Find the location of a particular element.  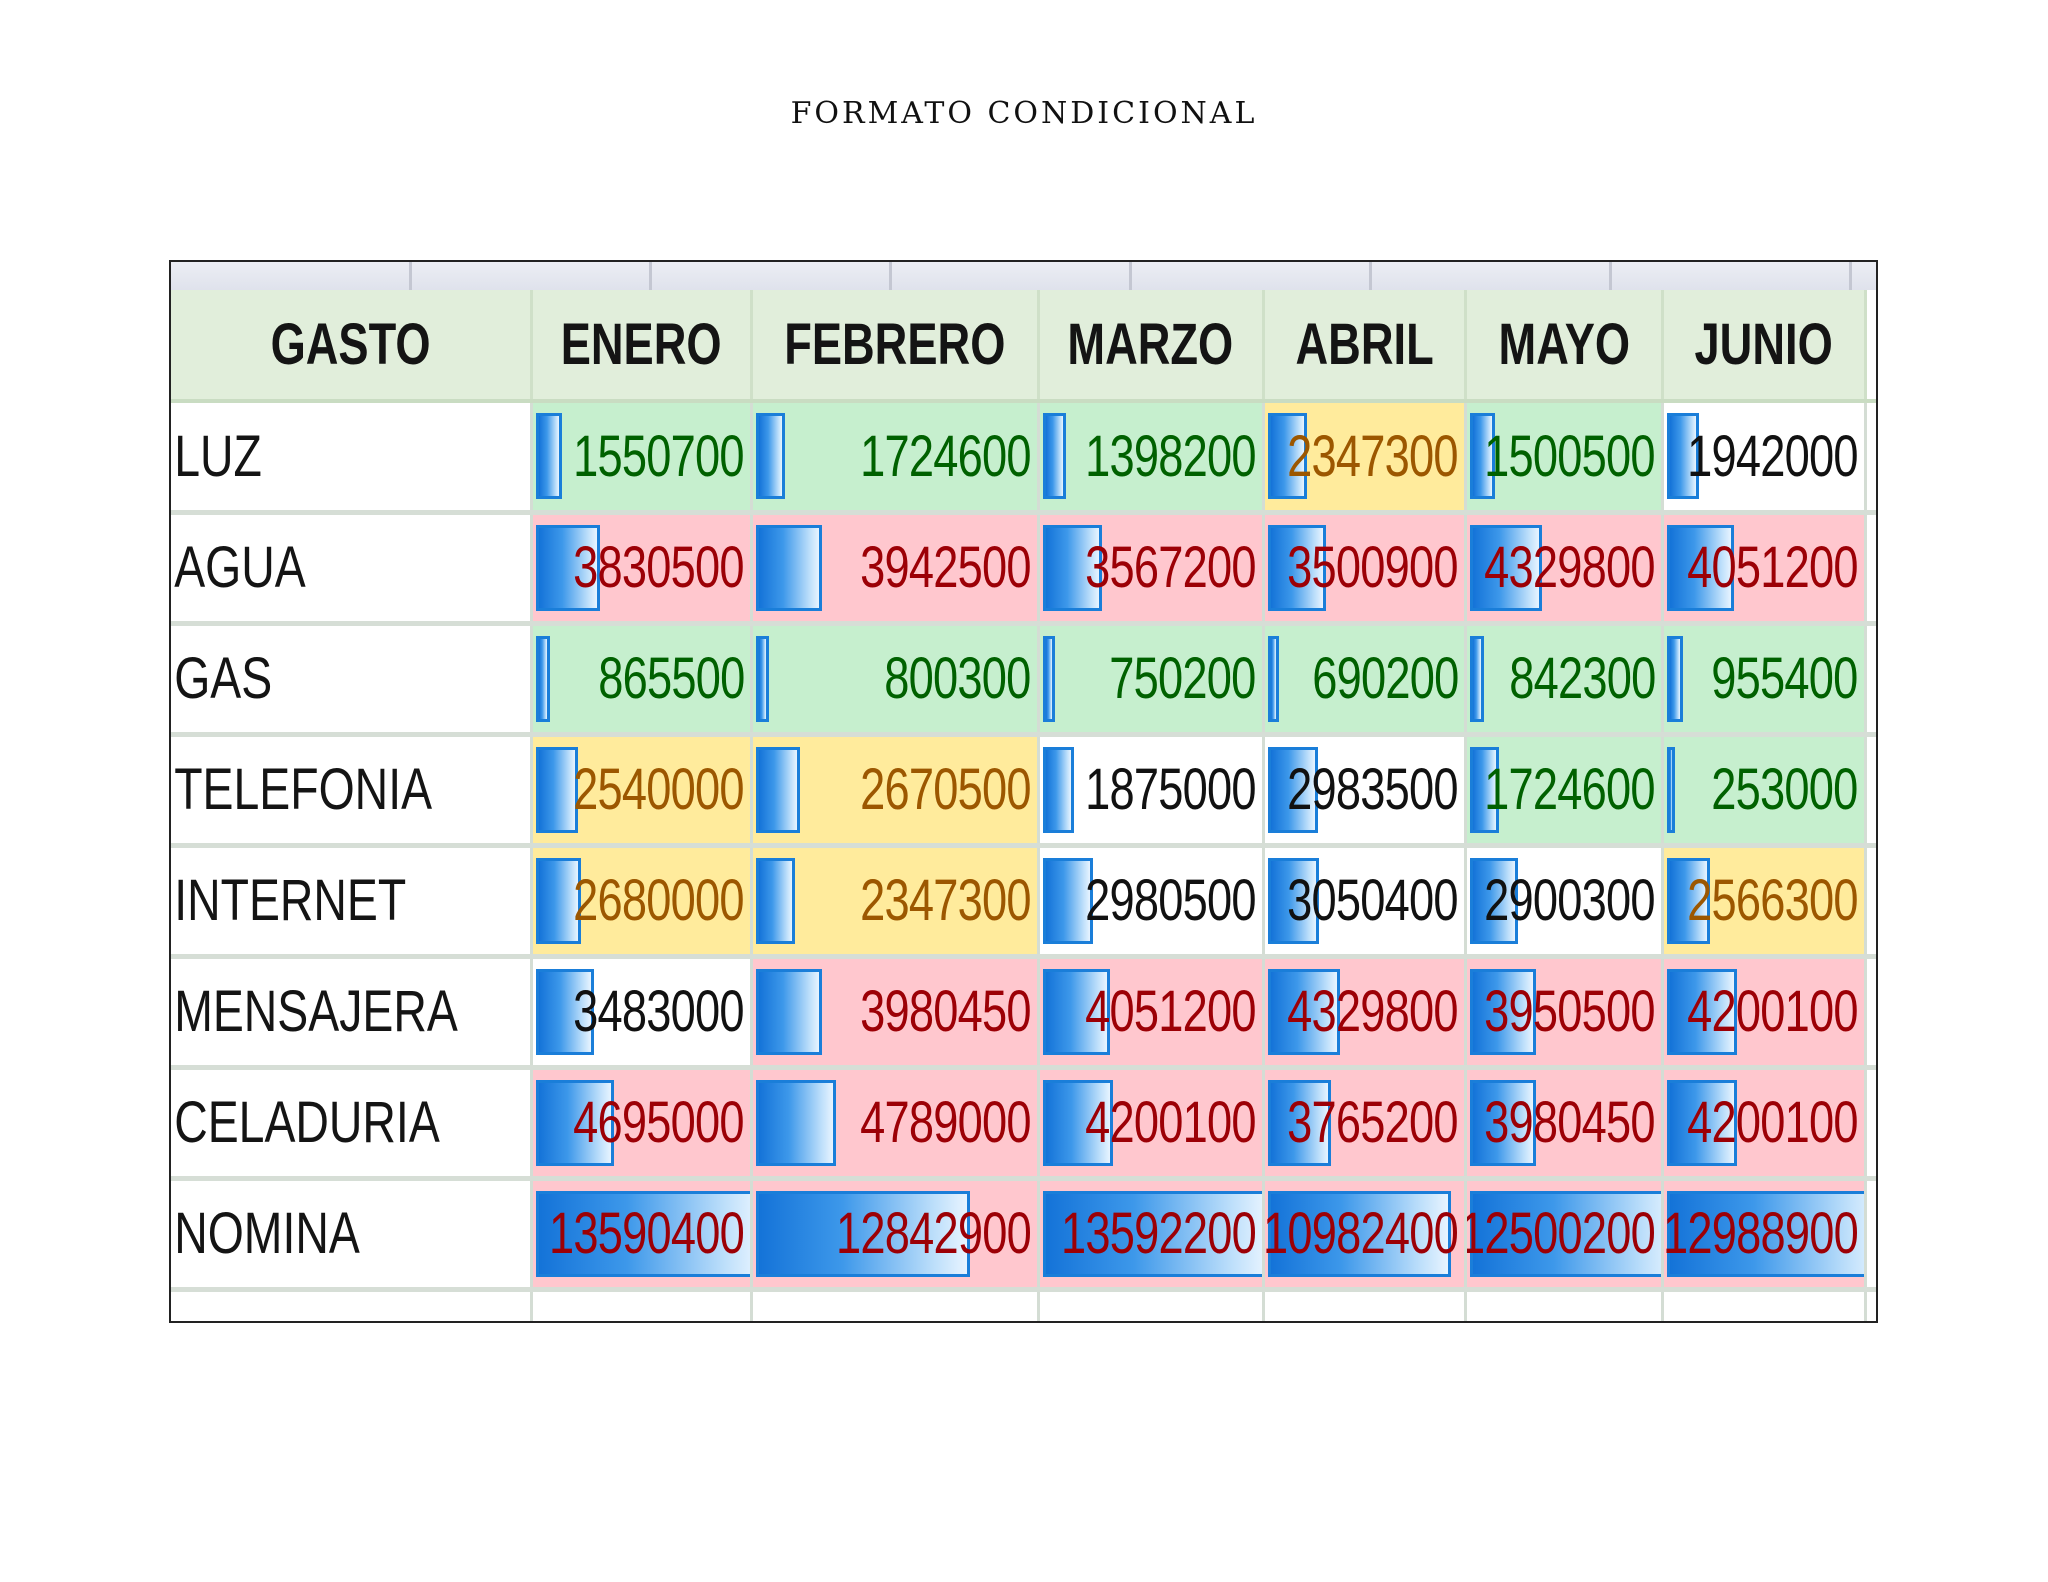

value-cell: 842300 is located at coordinates (1565, 680).